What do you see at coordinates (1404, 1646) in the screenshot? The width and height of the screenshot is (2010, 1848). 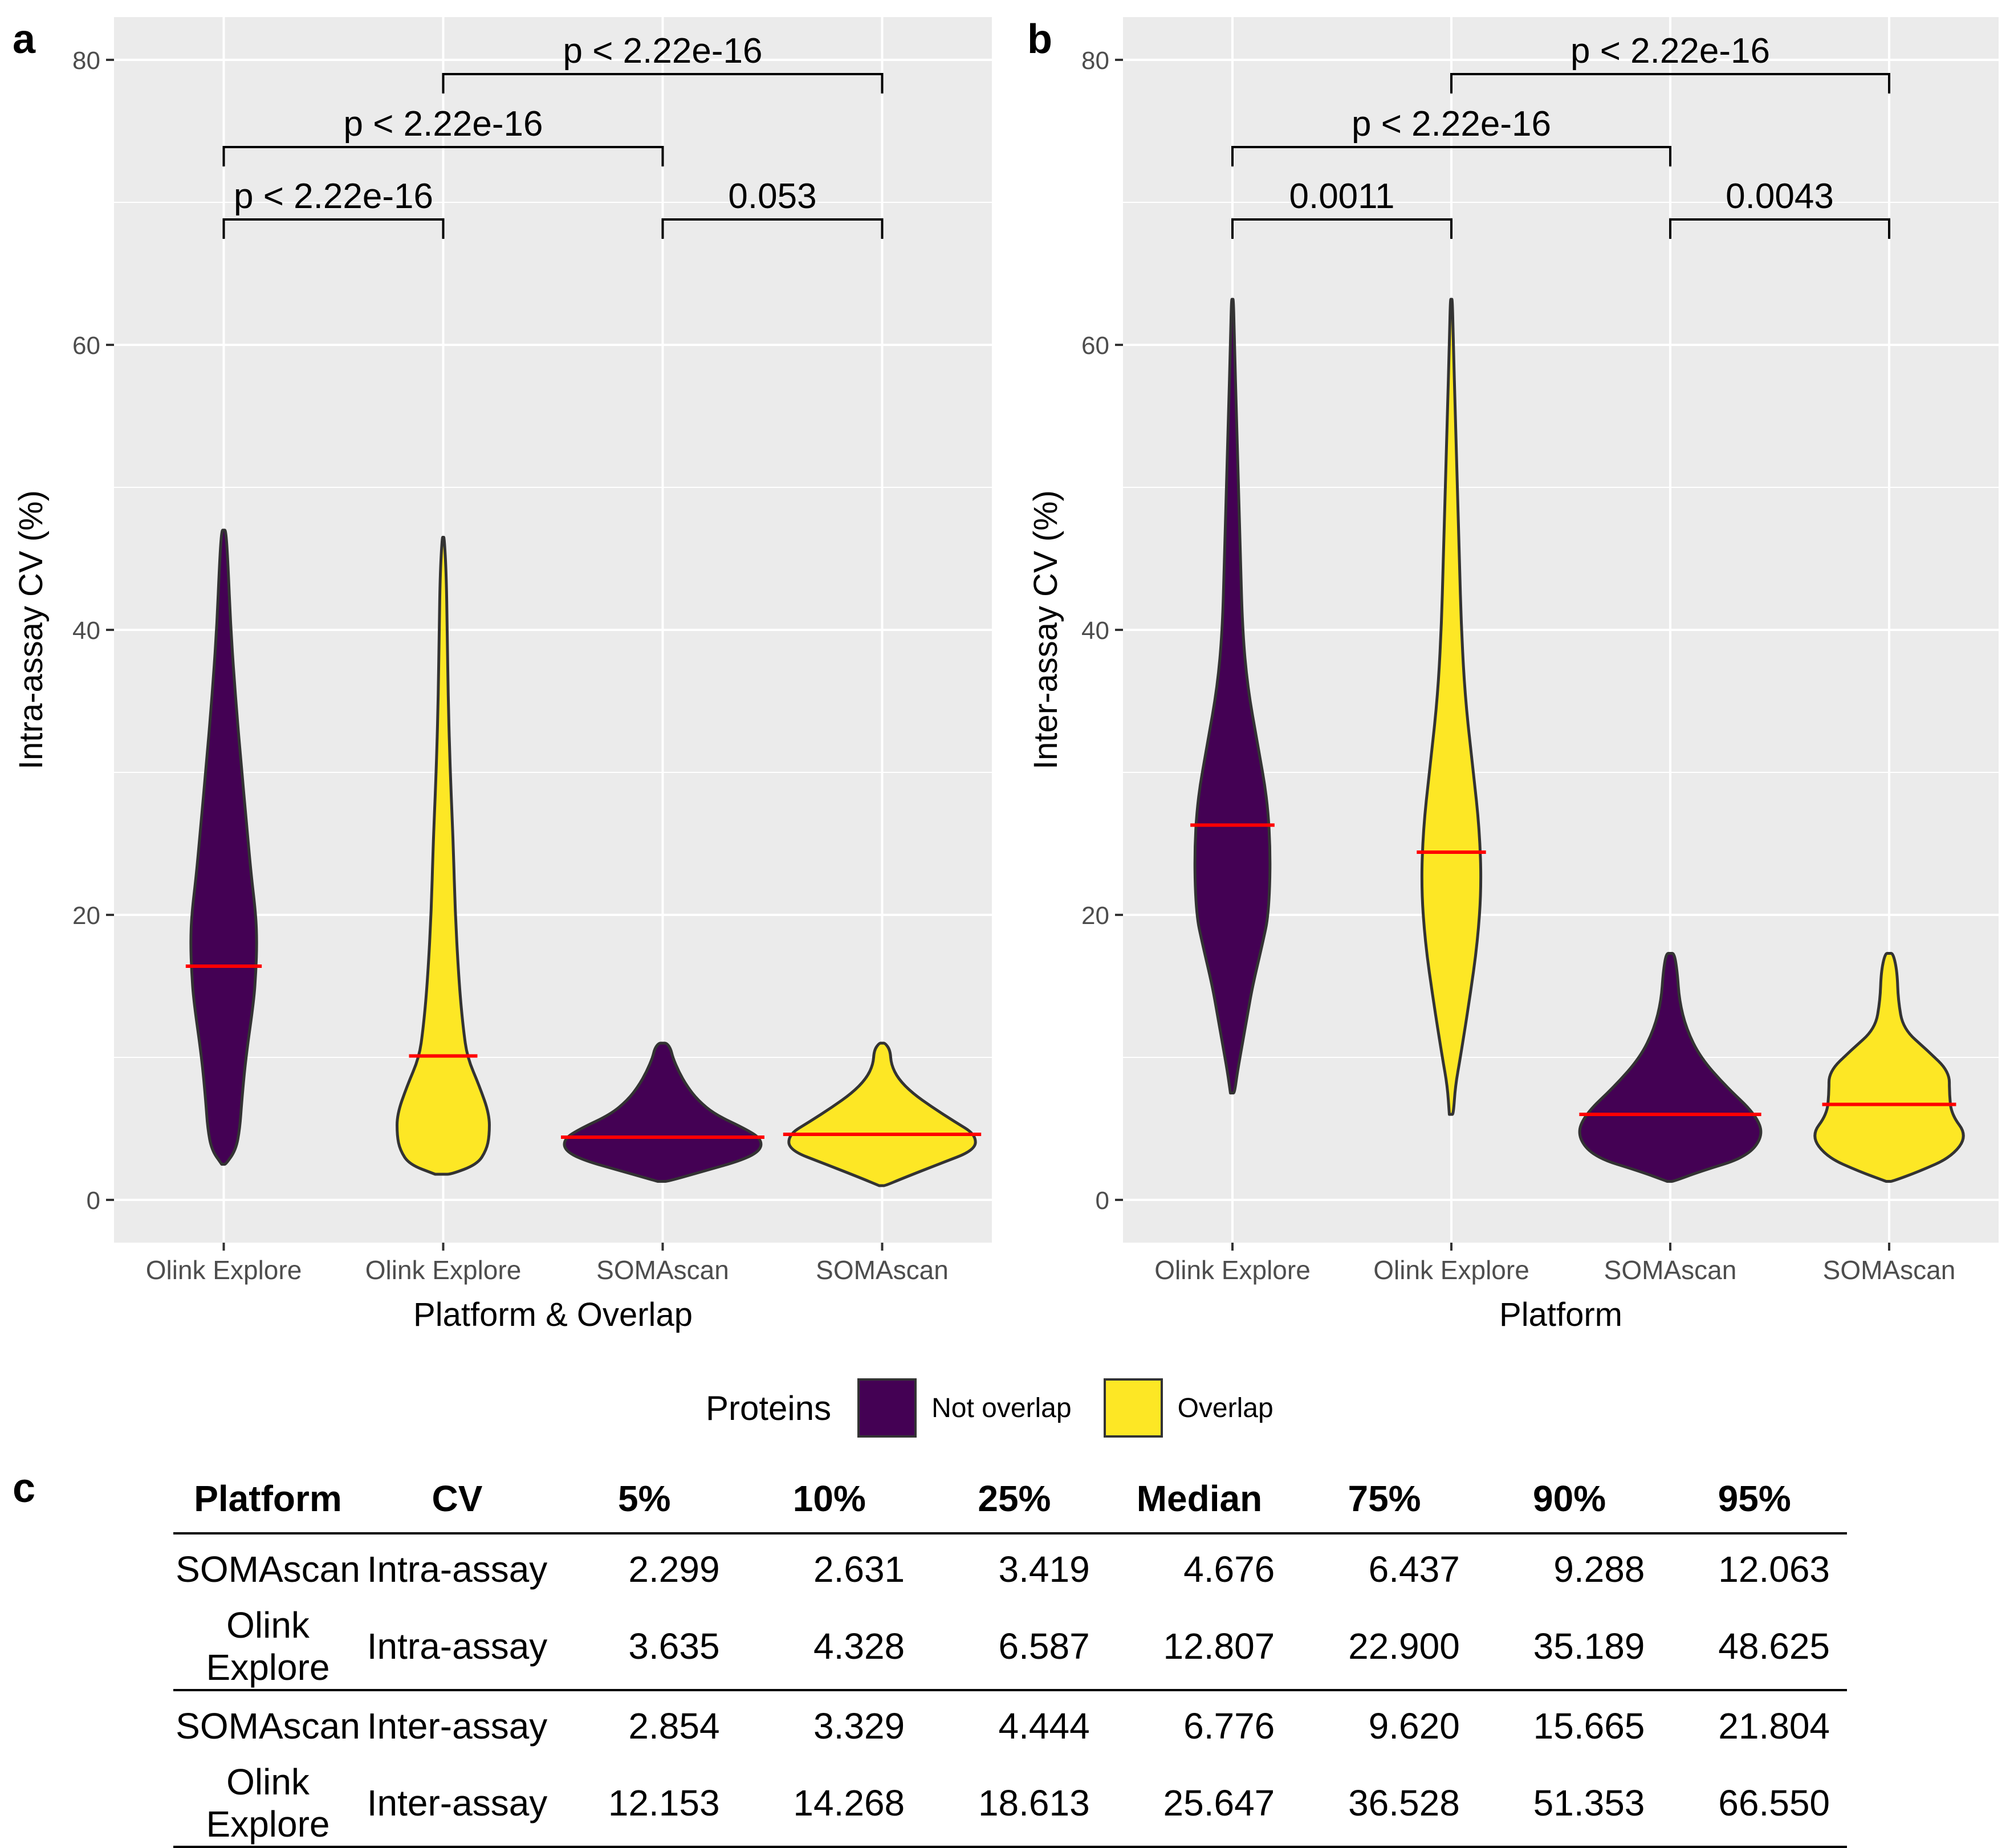 I see `cell-value: 22.900` at bounding box center [1404, 1646].